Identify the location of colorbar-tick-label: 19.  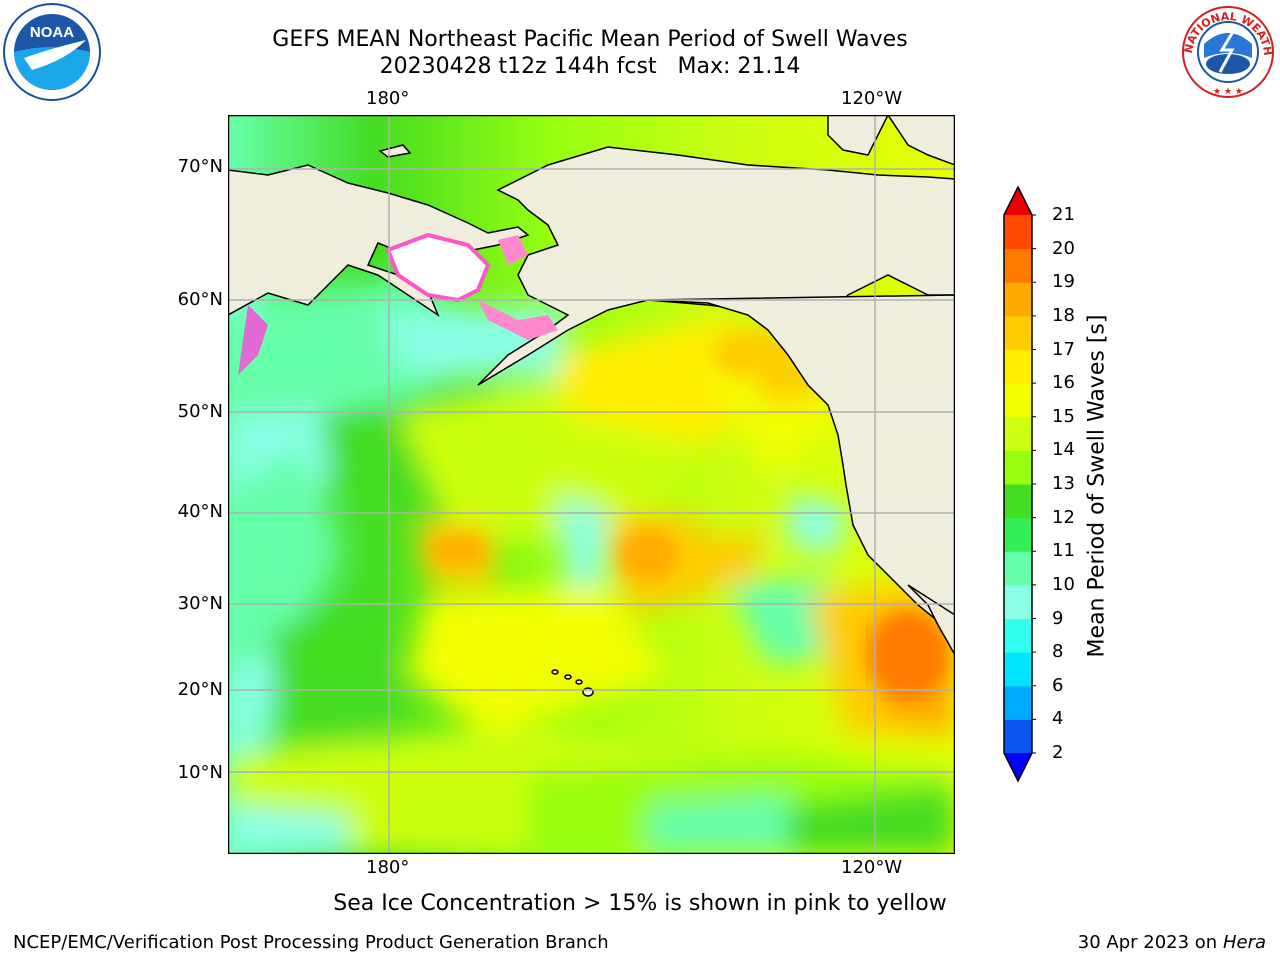
(1063, 282).